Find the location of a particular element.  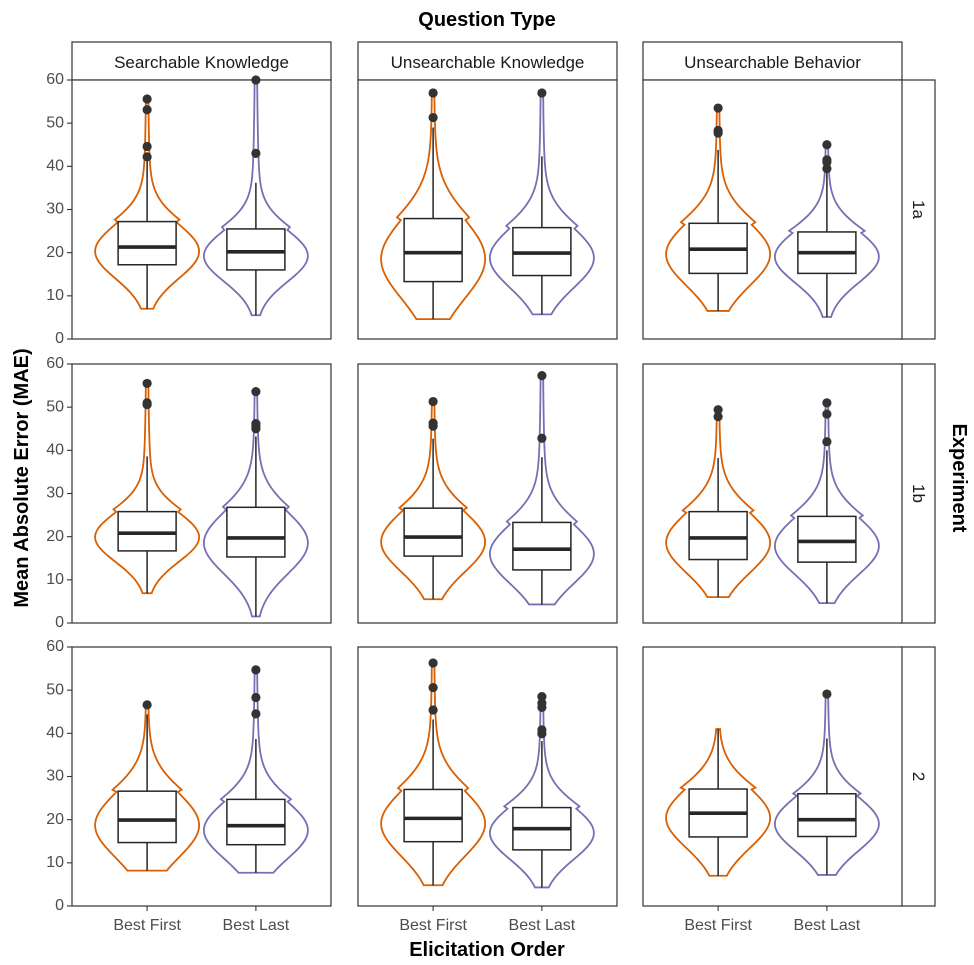

column-strip-searchable-knowledge is located at coordinates (201, 61).